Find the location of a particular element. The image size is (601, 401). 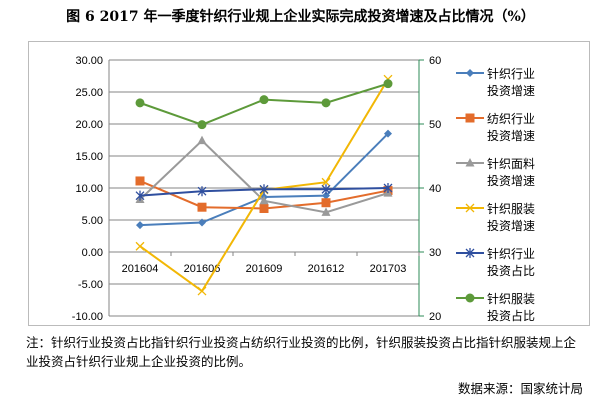

right-tick-label: 40 is located at coordinates (435, 189).